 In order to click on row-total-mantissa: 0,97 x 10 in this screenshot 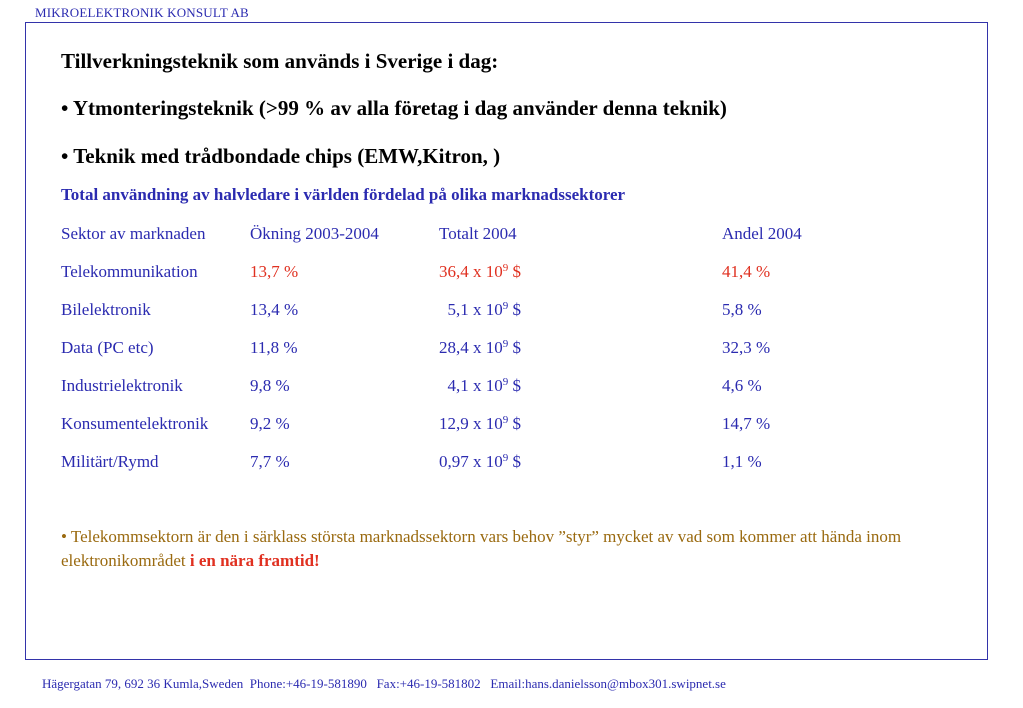, I will do `click(471, 461)`.